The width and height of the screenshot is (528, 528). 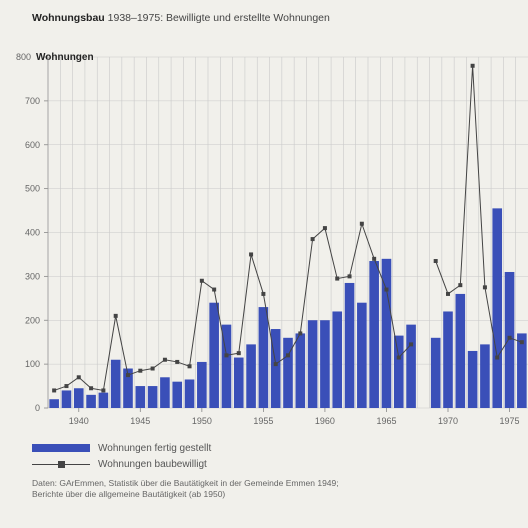 What do you see at coordinates (485, 376) in the screenshot?
I see `bar-1973` at bounding box center [485, 376].